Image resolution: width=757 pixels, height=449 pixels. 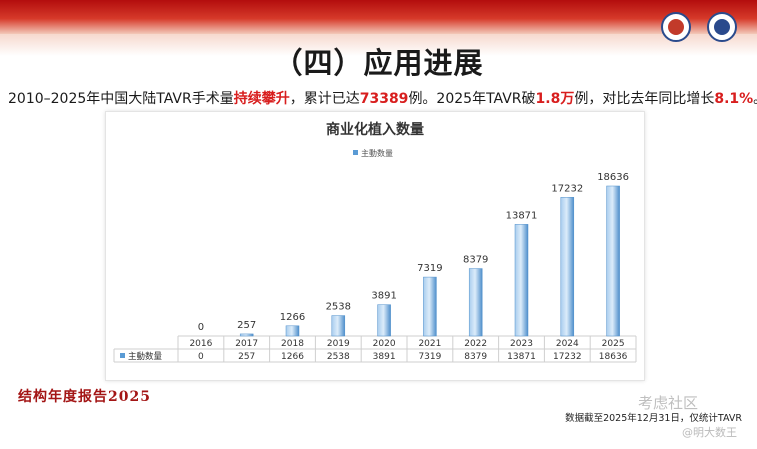 What do you see at coordinates (722, 27) in the screenshot?
I see `hospital-logo` at bounding box center [722, 27].